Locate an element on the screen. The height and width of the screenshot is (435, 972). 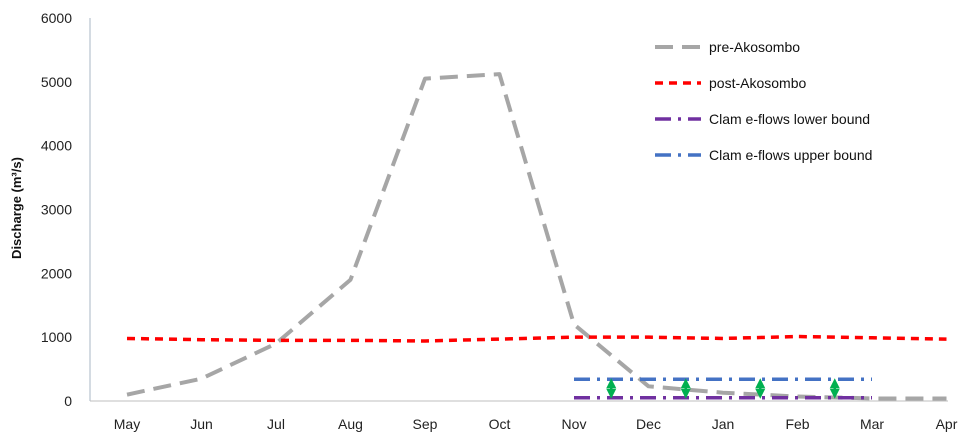
legend-item-clam-e-flows-lower-bound: Clam e-flows lower bound is located at coordinates (762, 119).